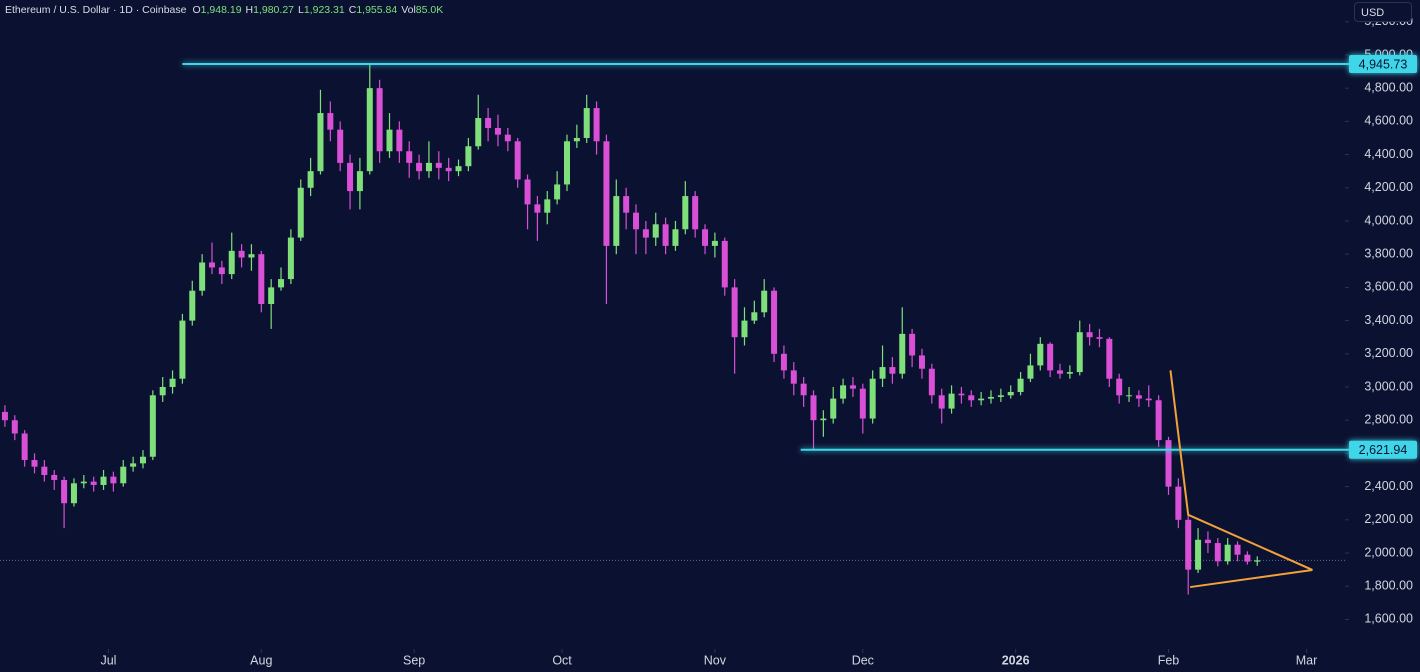  Describe the element at coordinates (1388, 287) in the screenshot. I see `y-tick-label: 3,600.00` at that location.